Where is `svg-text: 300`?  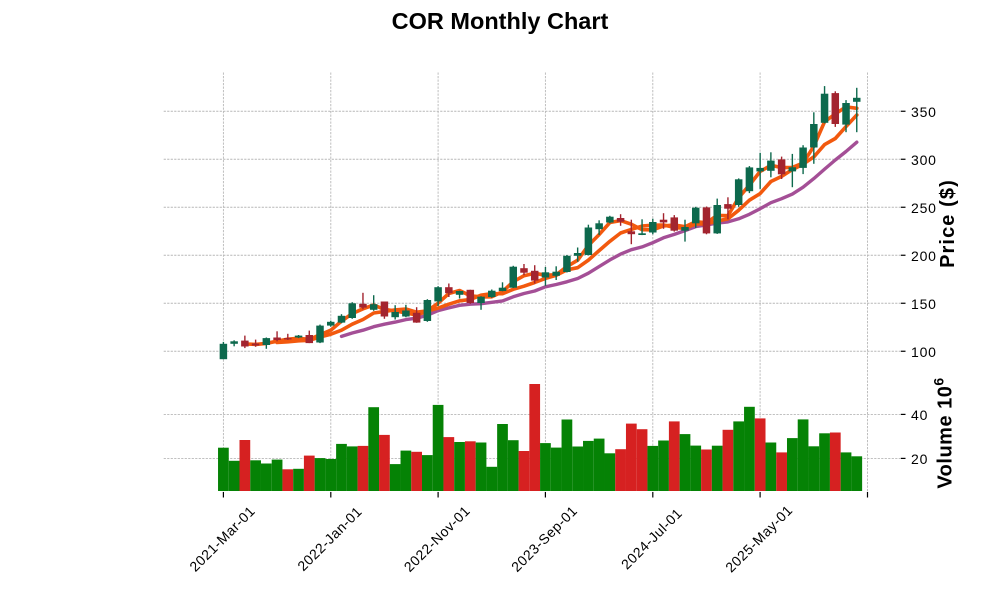
svg-text: 300 is located at coordinates (924, 160).